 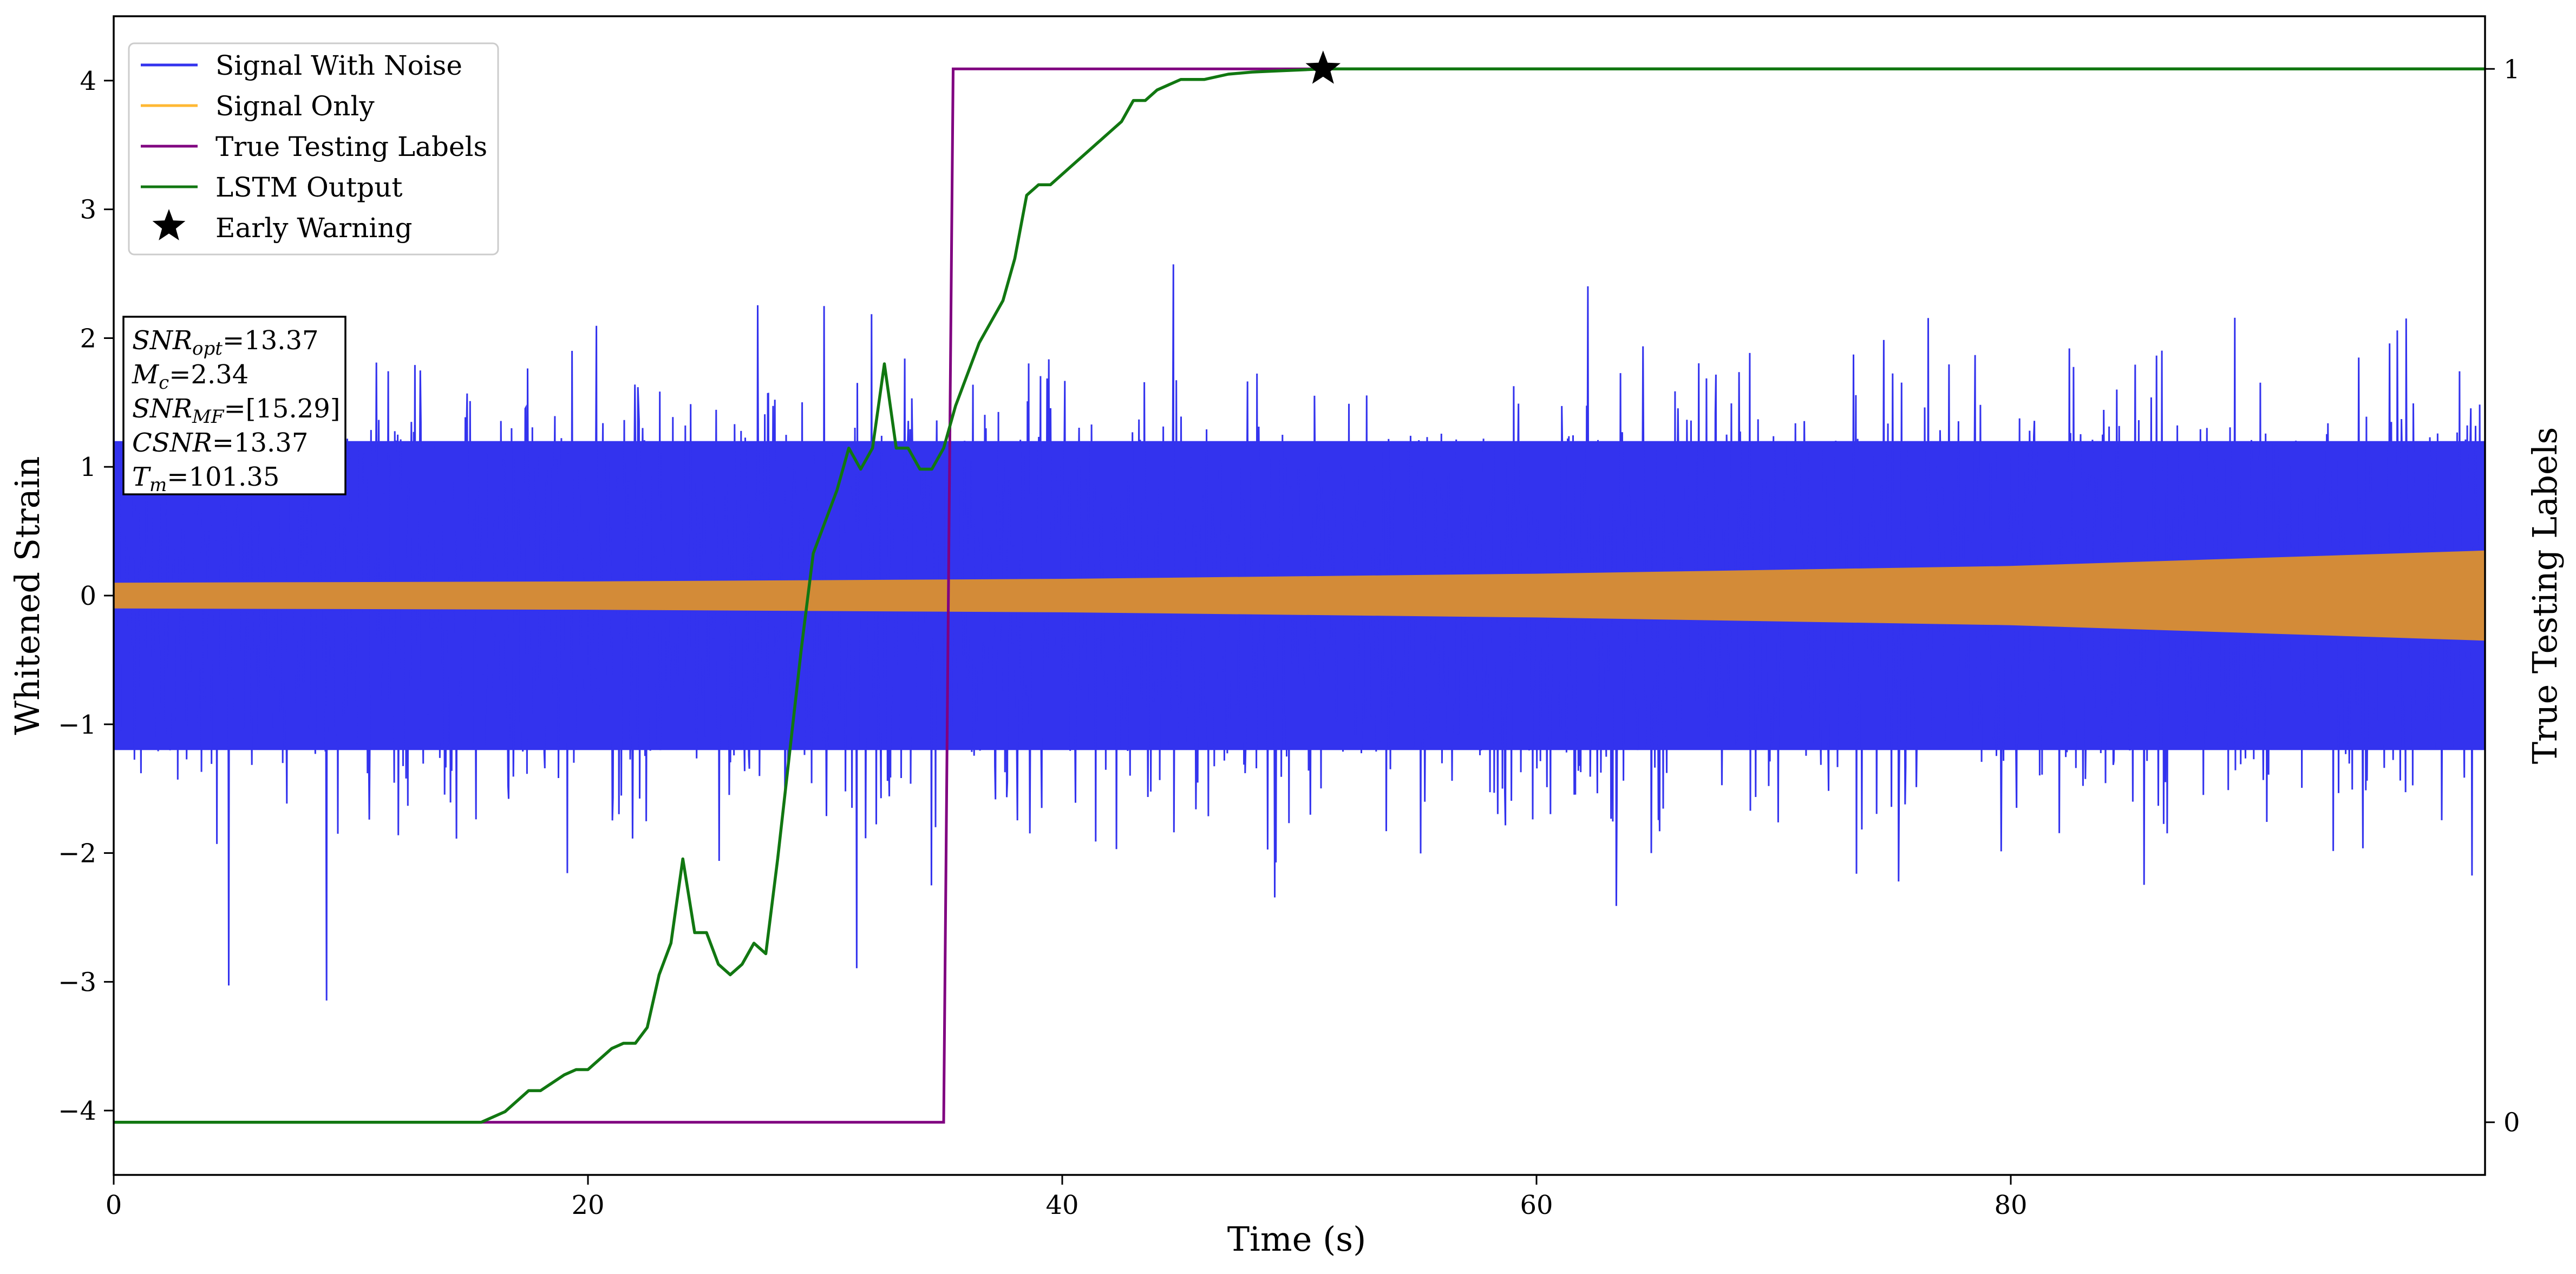 What do you see at coordinates (88, 210) in the screenshot?
I see `y-left-tick-label: 3` at bounding box center [88, 210].